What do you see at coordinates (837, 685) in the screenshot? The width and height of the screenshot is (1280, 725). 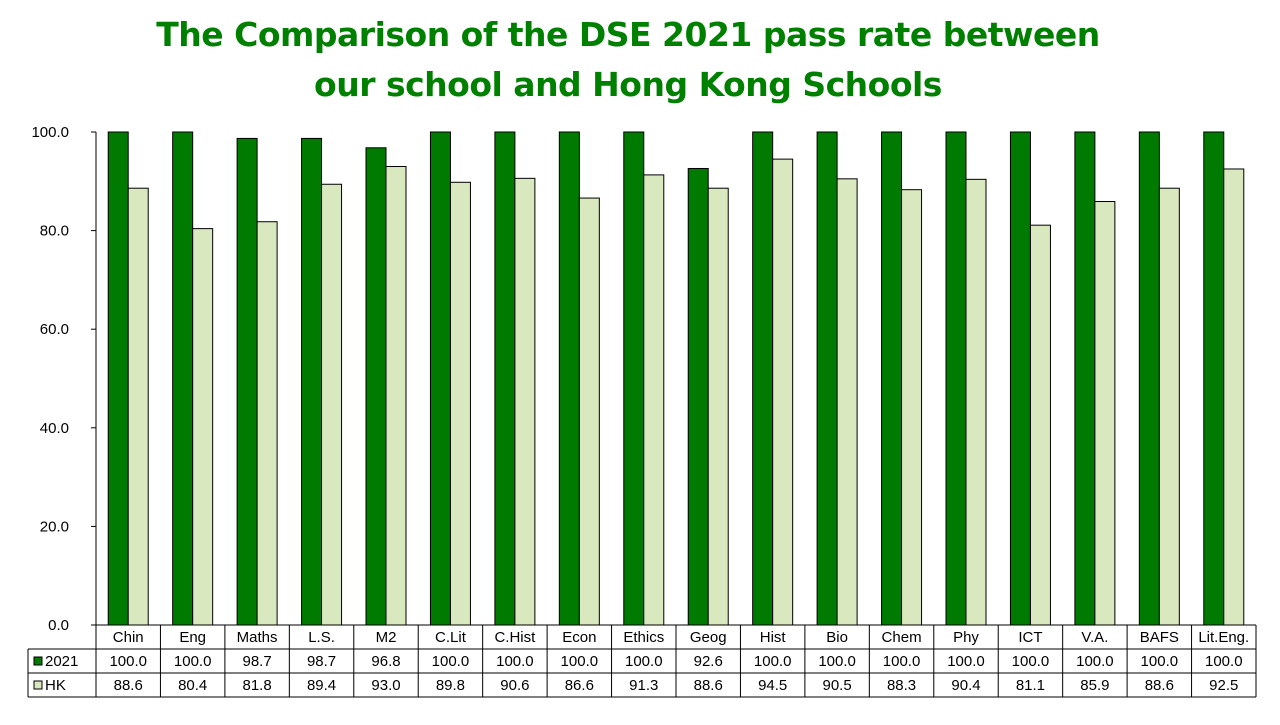 I see `value-label-hk: 90.5` at bounding box center [837, 685].